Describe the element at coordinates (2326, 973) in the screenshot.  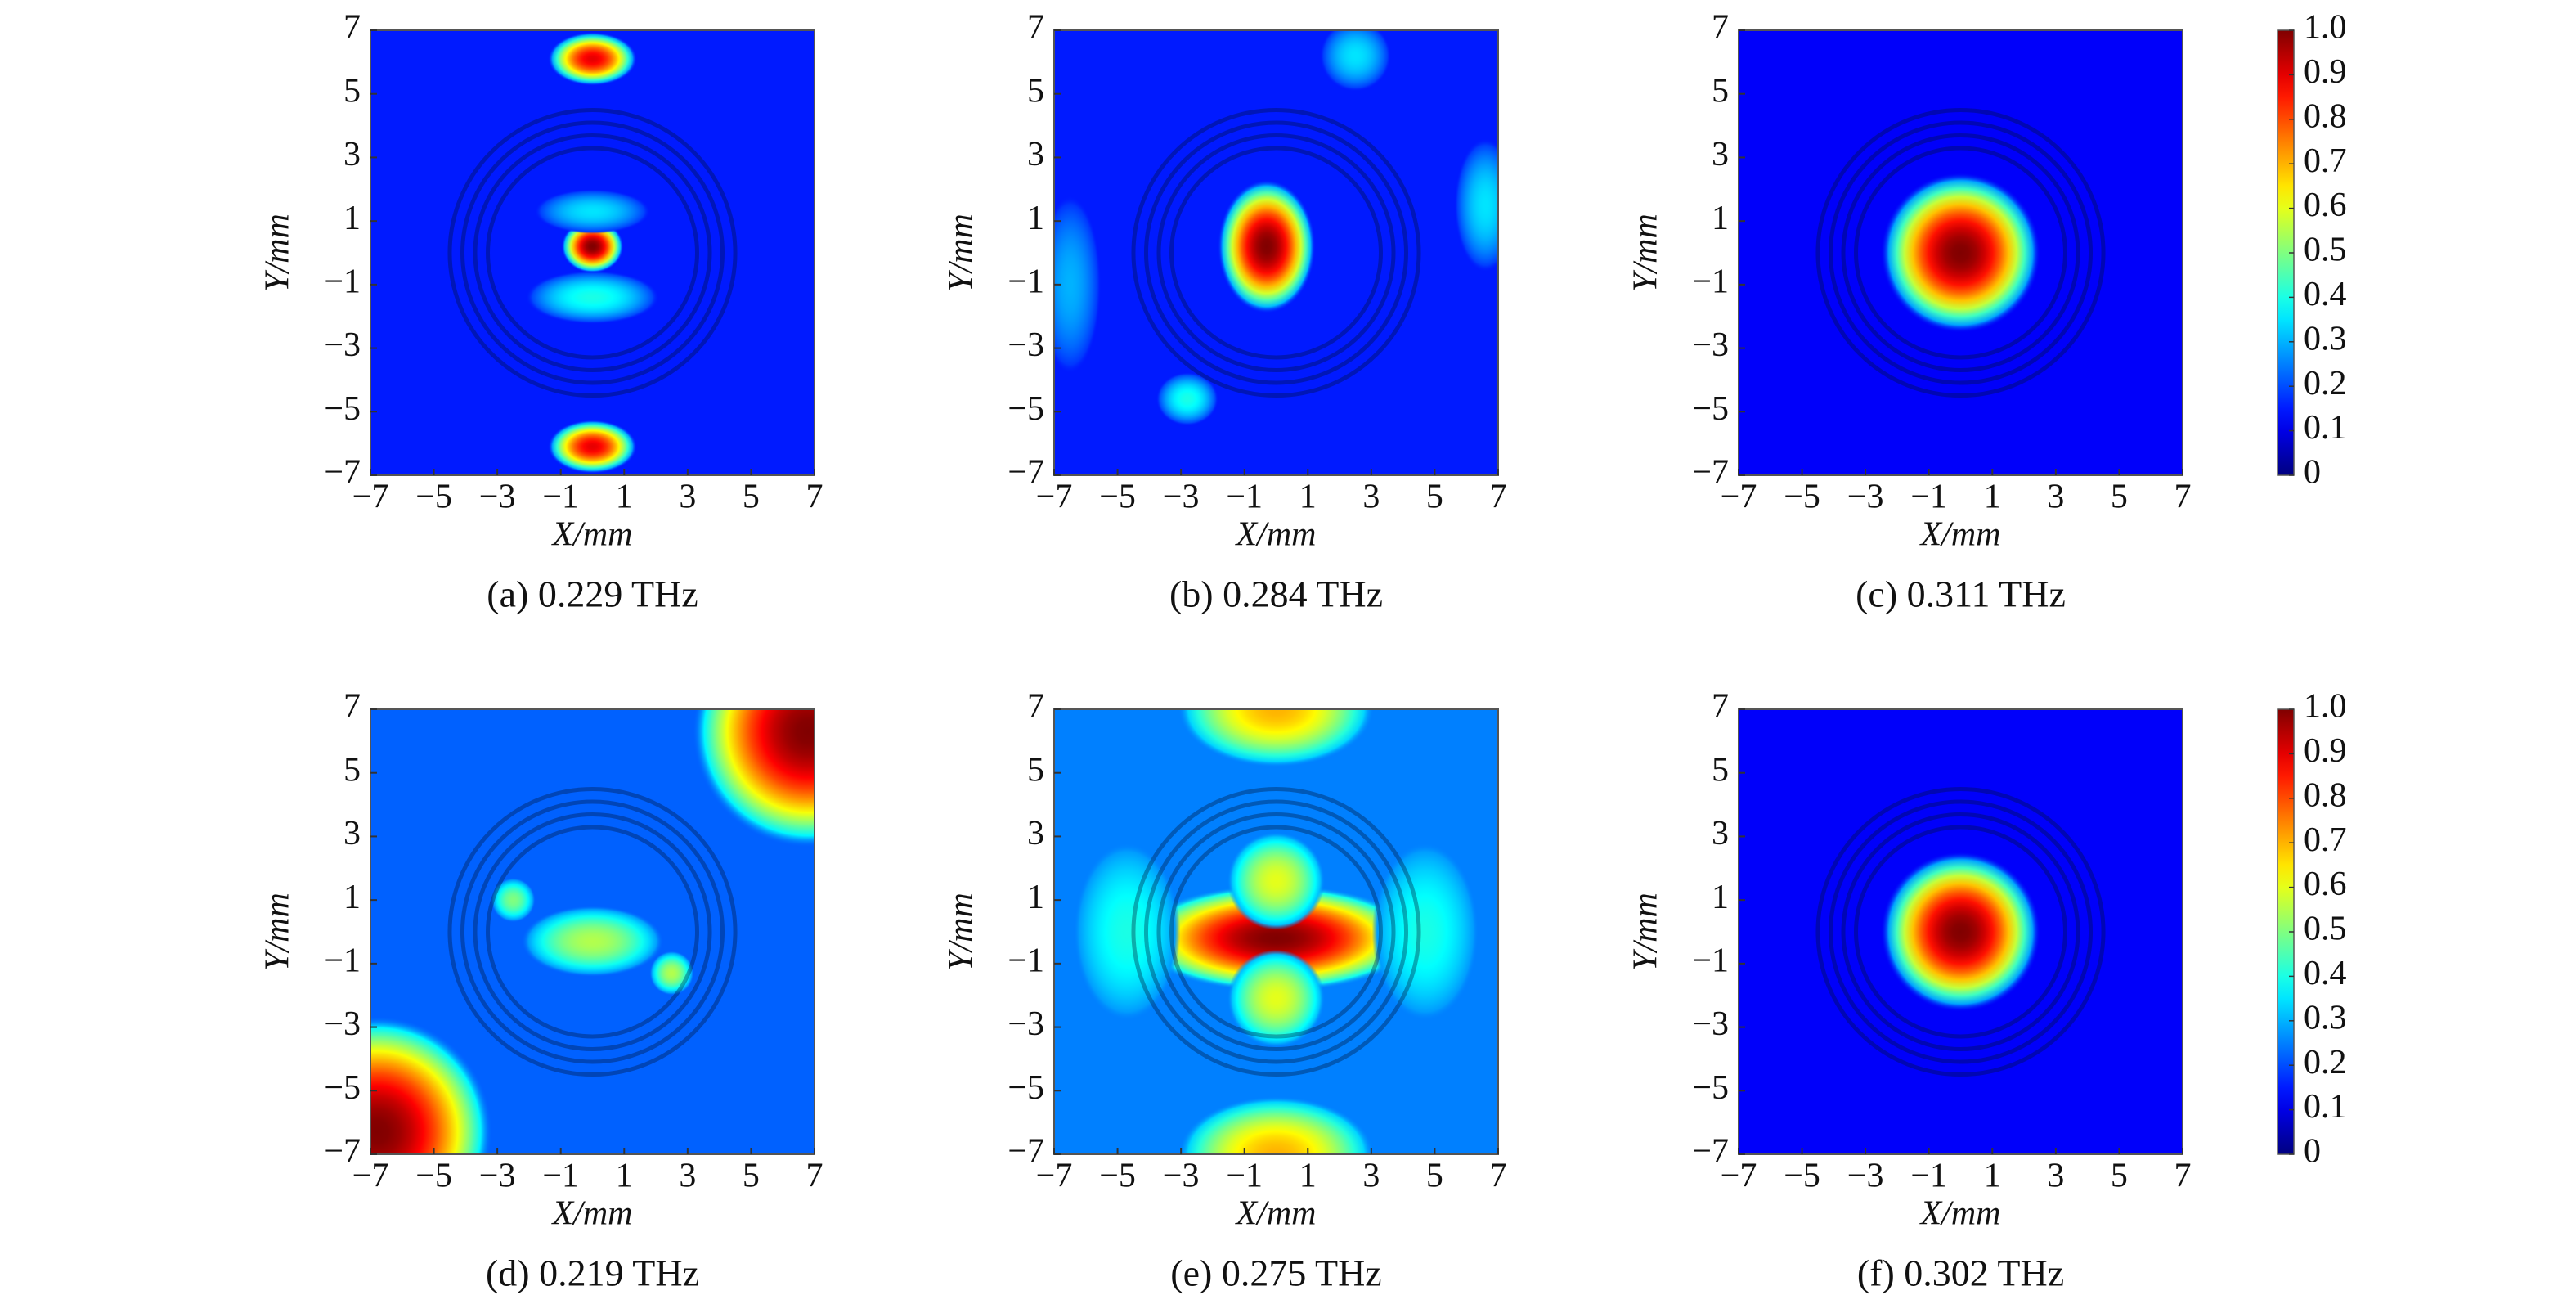
I see `colorbar-tick-label: 0.4` at that location.